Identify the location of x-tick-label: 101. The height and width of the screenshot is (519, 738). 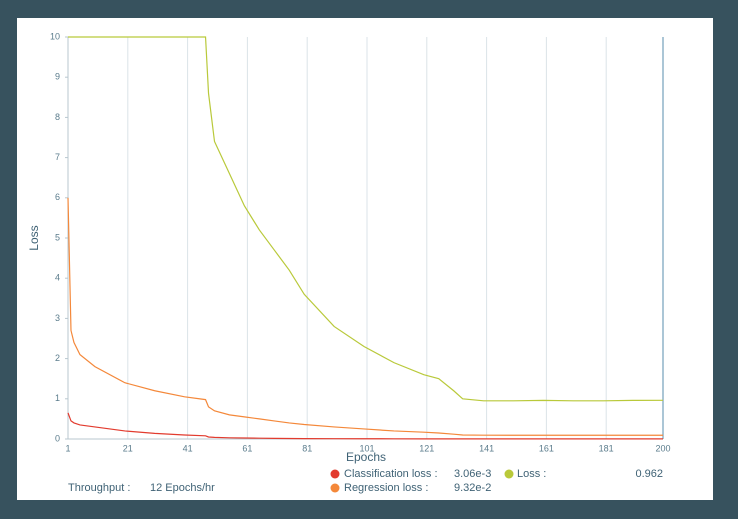
(366, 448).